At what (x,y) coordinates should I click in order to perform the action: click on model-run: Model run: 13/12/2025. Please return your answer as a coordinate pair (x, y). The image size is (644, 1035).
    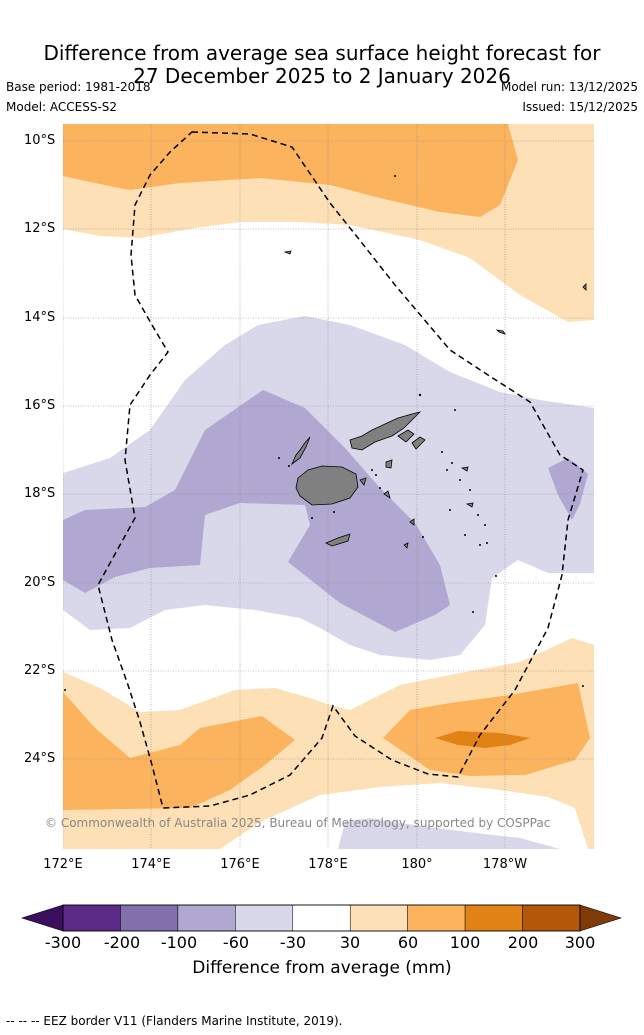
    Looking at the image, I should click on (569, 87).